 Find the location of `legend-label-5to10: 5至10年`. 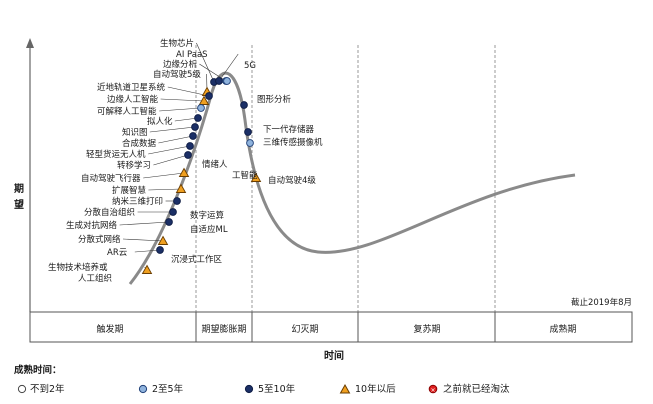

legend-label-5to10: 5至10年 is located at coordinates (277, 389).